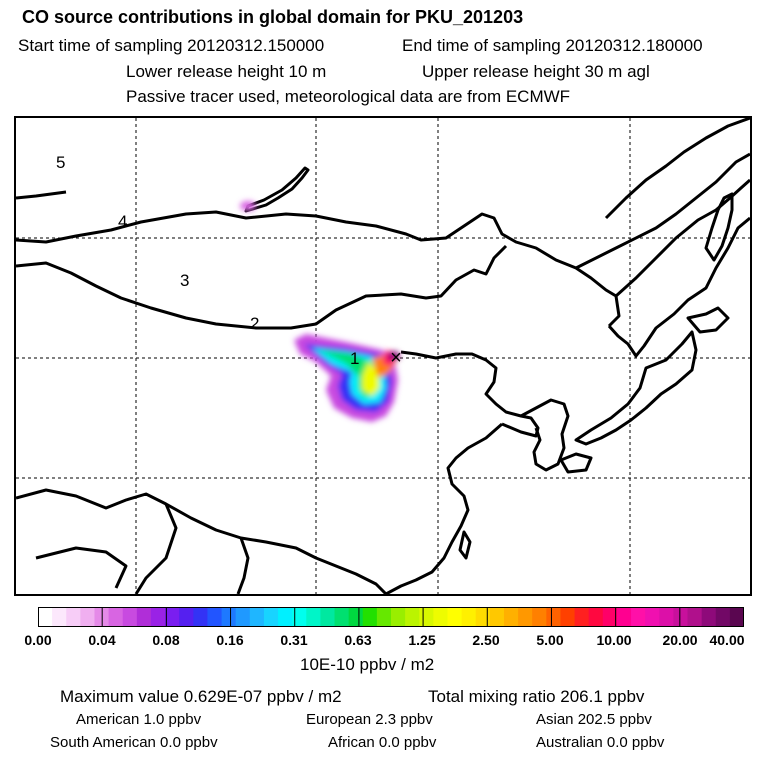 Image resolution: width=768 pixels, height=768 pixels. Describe the element at coordinates (230, 640) in the screenshot. I see `colorbar-tick-3: 0.16` at that location.